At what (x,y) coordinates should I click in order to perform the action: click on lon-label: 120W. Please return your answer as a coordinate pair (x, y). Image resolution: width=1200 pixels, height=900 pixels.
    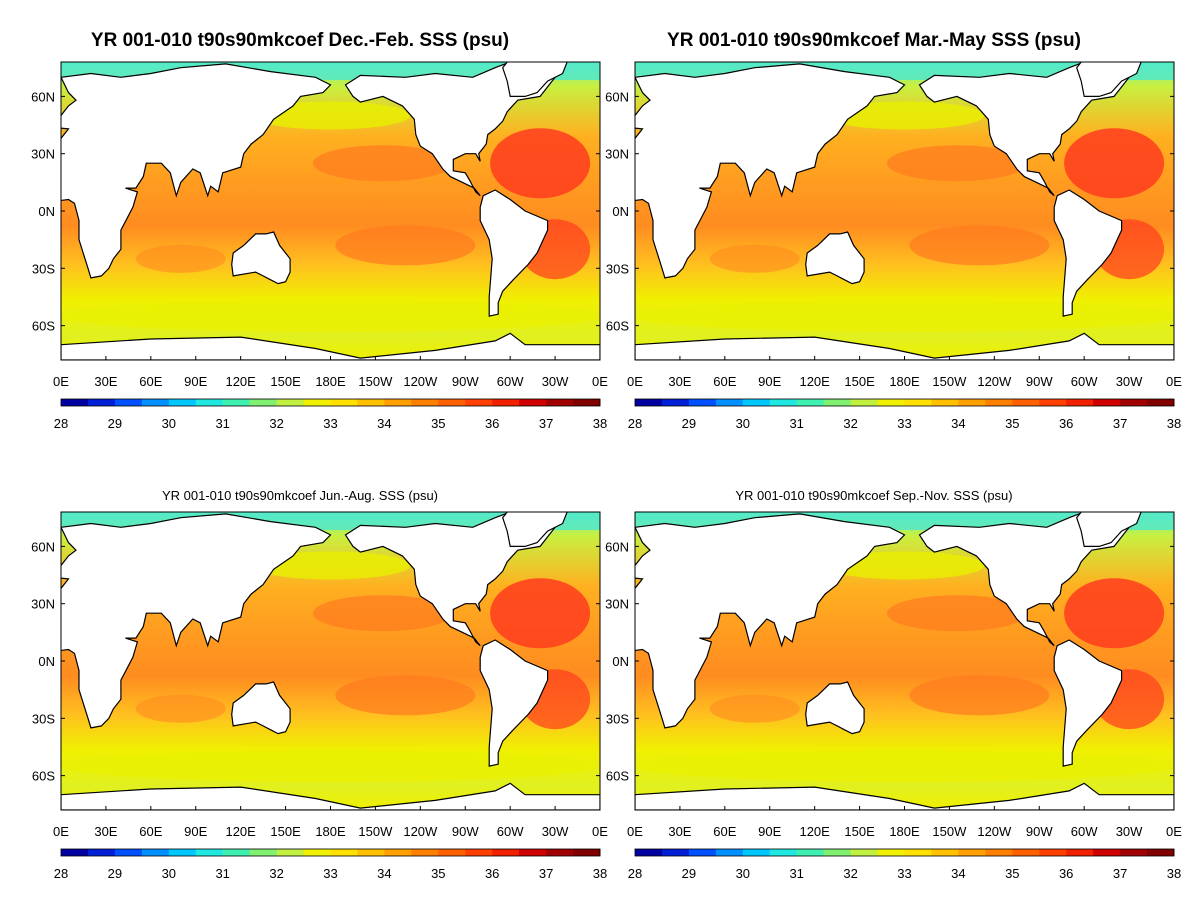
    Looking at the image, I should click on (994, 831).